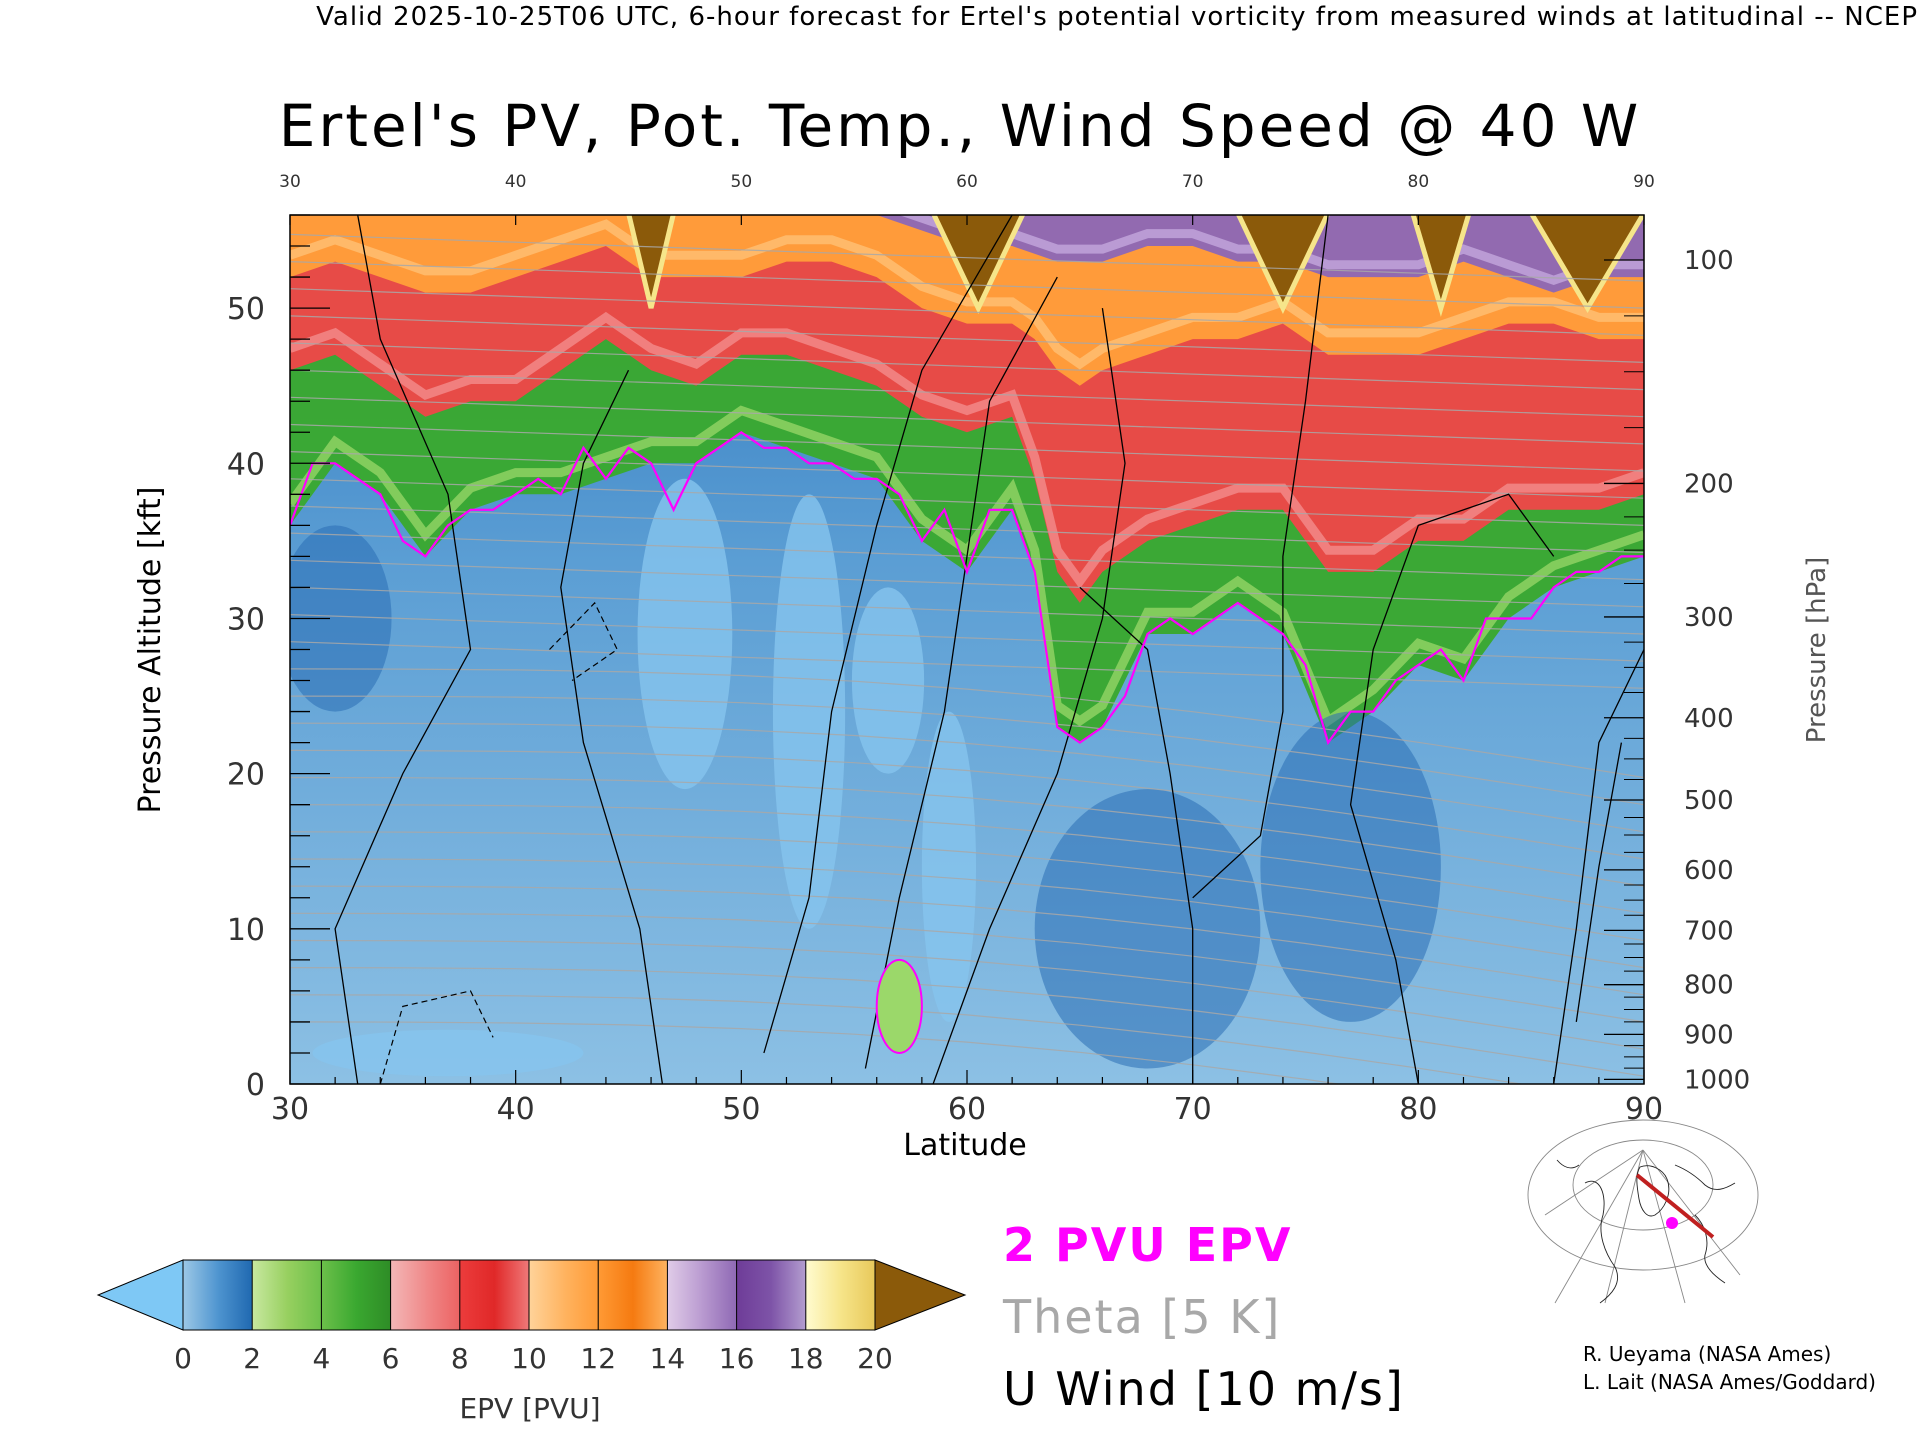  Describe the element at coordinates (516, 1109) in the screenshot. I see `x-tick-label: 40` at that location.